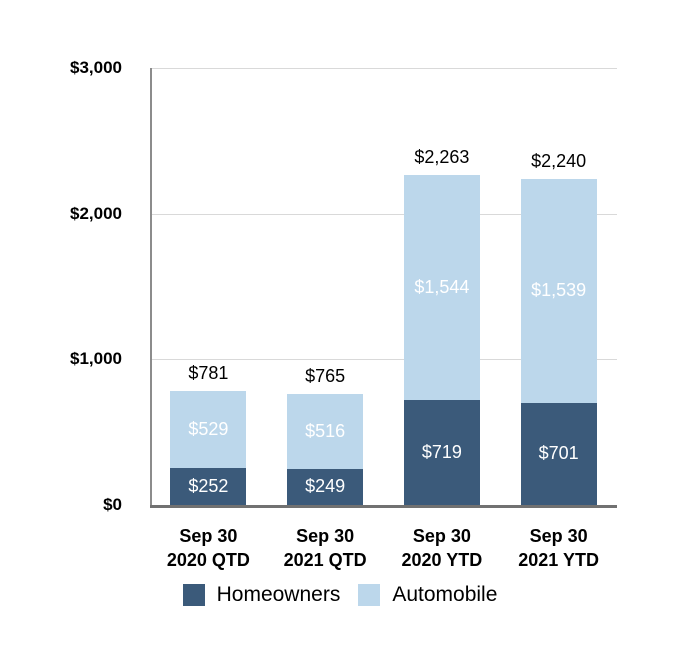 The height and width of the screenshot is (666, 680). What do you see at coordinates (208, 286) in the screenshot?
I see `category-column: $781 $529 $252` at bounding box center [208, 286].